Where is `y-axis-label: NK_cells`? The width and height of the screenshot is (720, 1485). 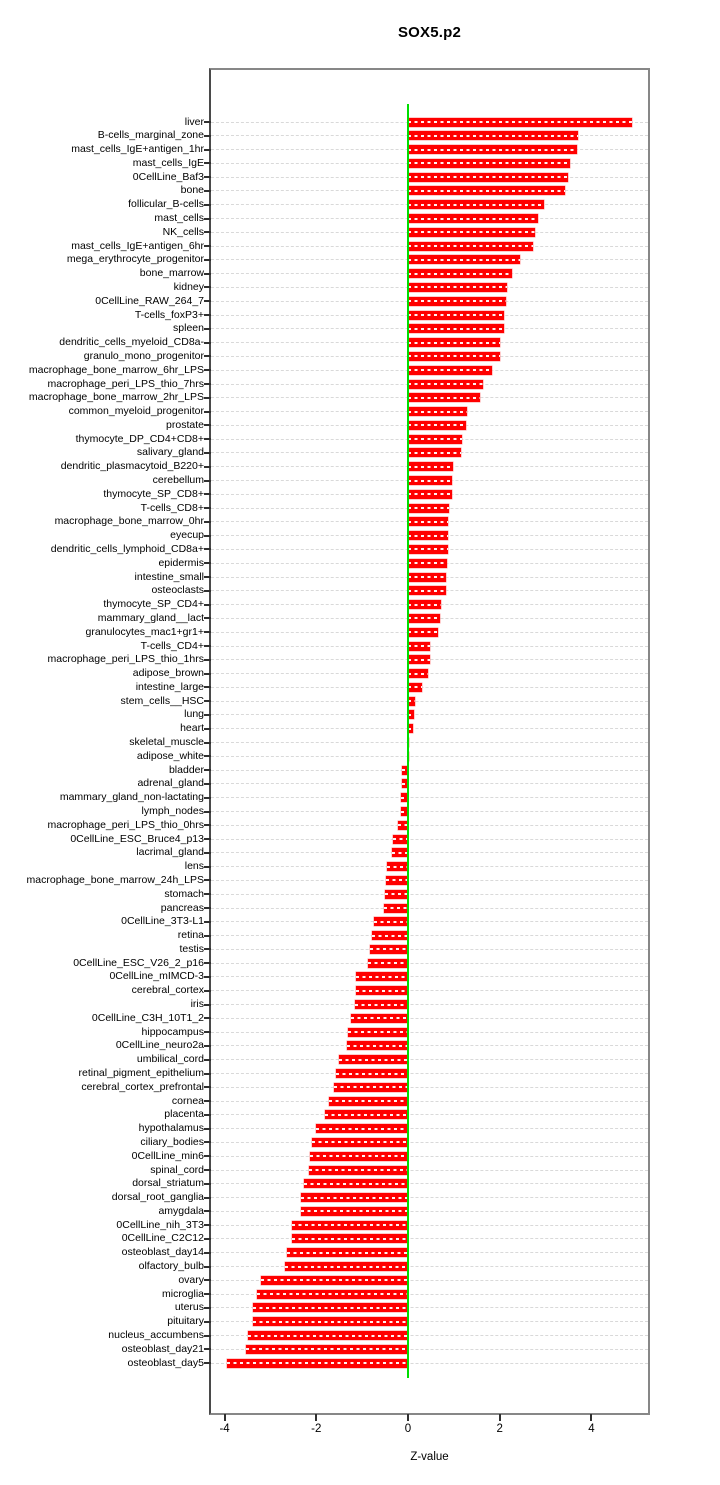 y-axis-label: NK_cells is located at coordinates (183, 231).